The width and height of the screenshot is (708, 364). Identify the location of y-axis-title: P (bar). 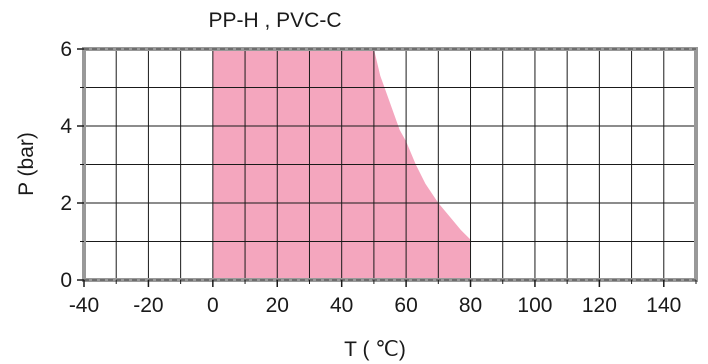
(26, 164).